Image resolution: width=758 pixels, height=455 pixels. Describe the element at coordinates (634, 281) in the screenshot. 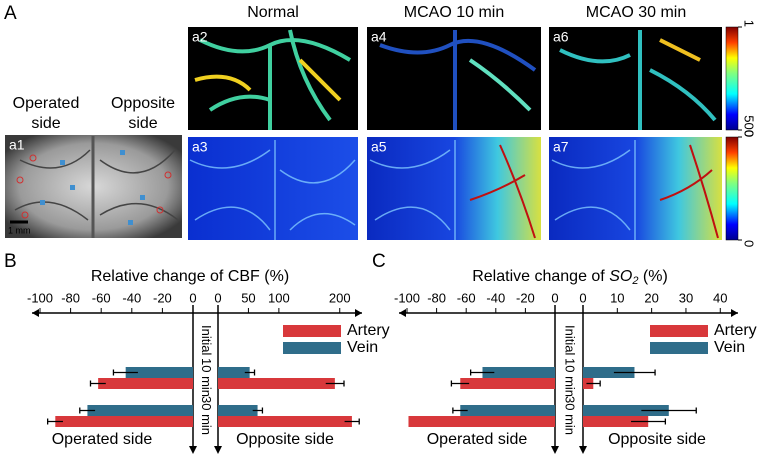

I see `title-subscript: 2` at that location.